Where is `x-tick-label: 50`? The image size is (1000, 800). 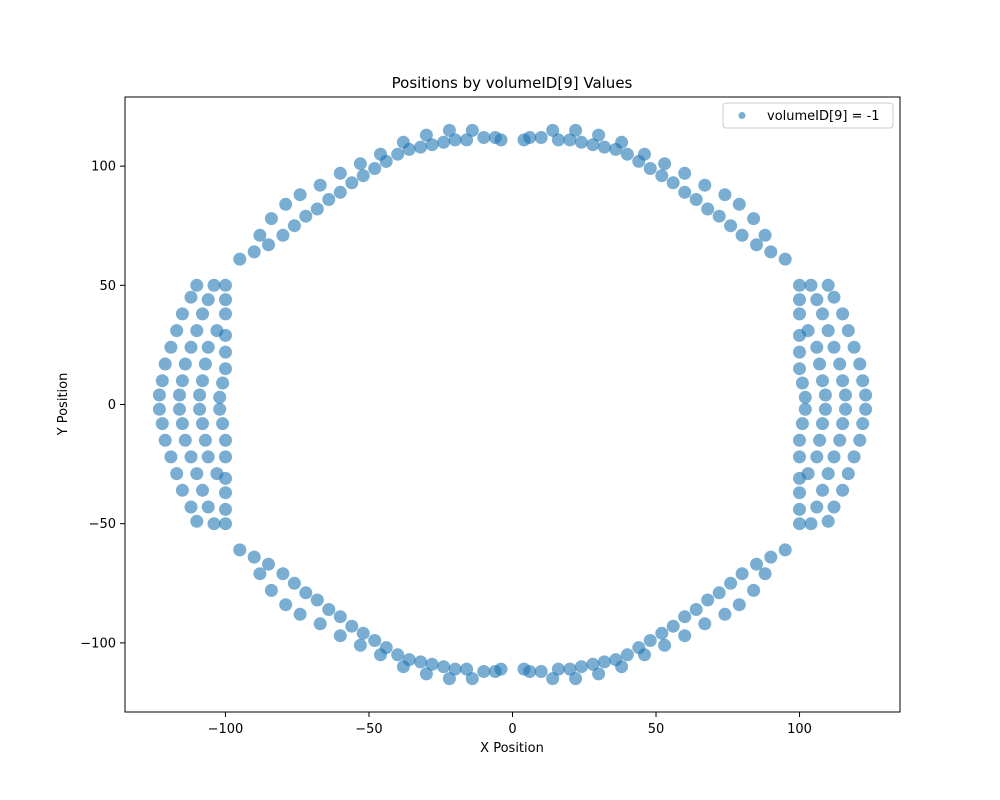 x-tick-label: 50 is located at coordinates (656, 729).